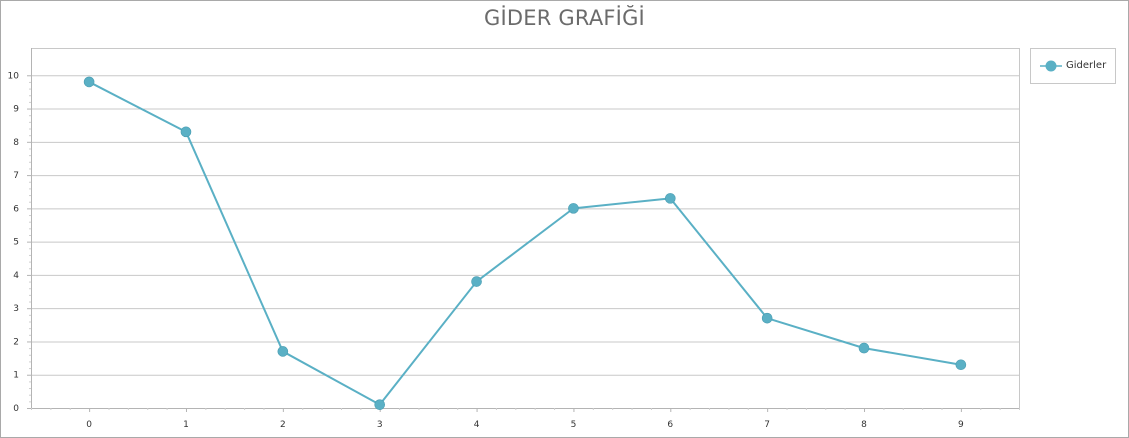 The image size is (1129, 438). I want to click on y-tick-label-0: 0, so click(16, 409).